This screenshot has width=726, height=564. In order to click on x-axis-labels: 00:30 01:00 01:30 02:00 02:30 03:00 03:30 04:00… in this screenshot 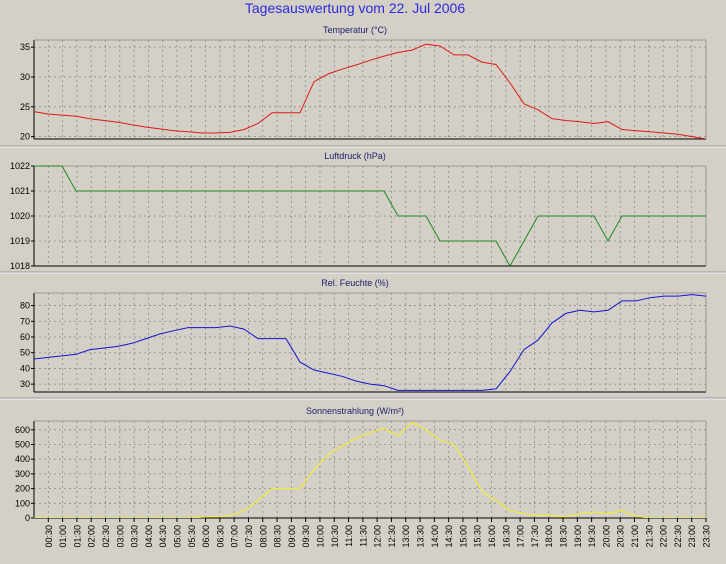, I will do `click(378, 533)`.